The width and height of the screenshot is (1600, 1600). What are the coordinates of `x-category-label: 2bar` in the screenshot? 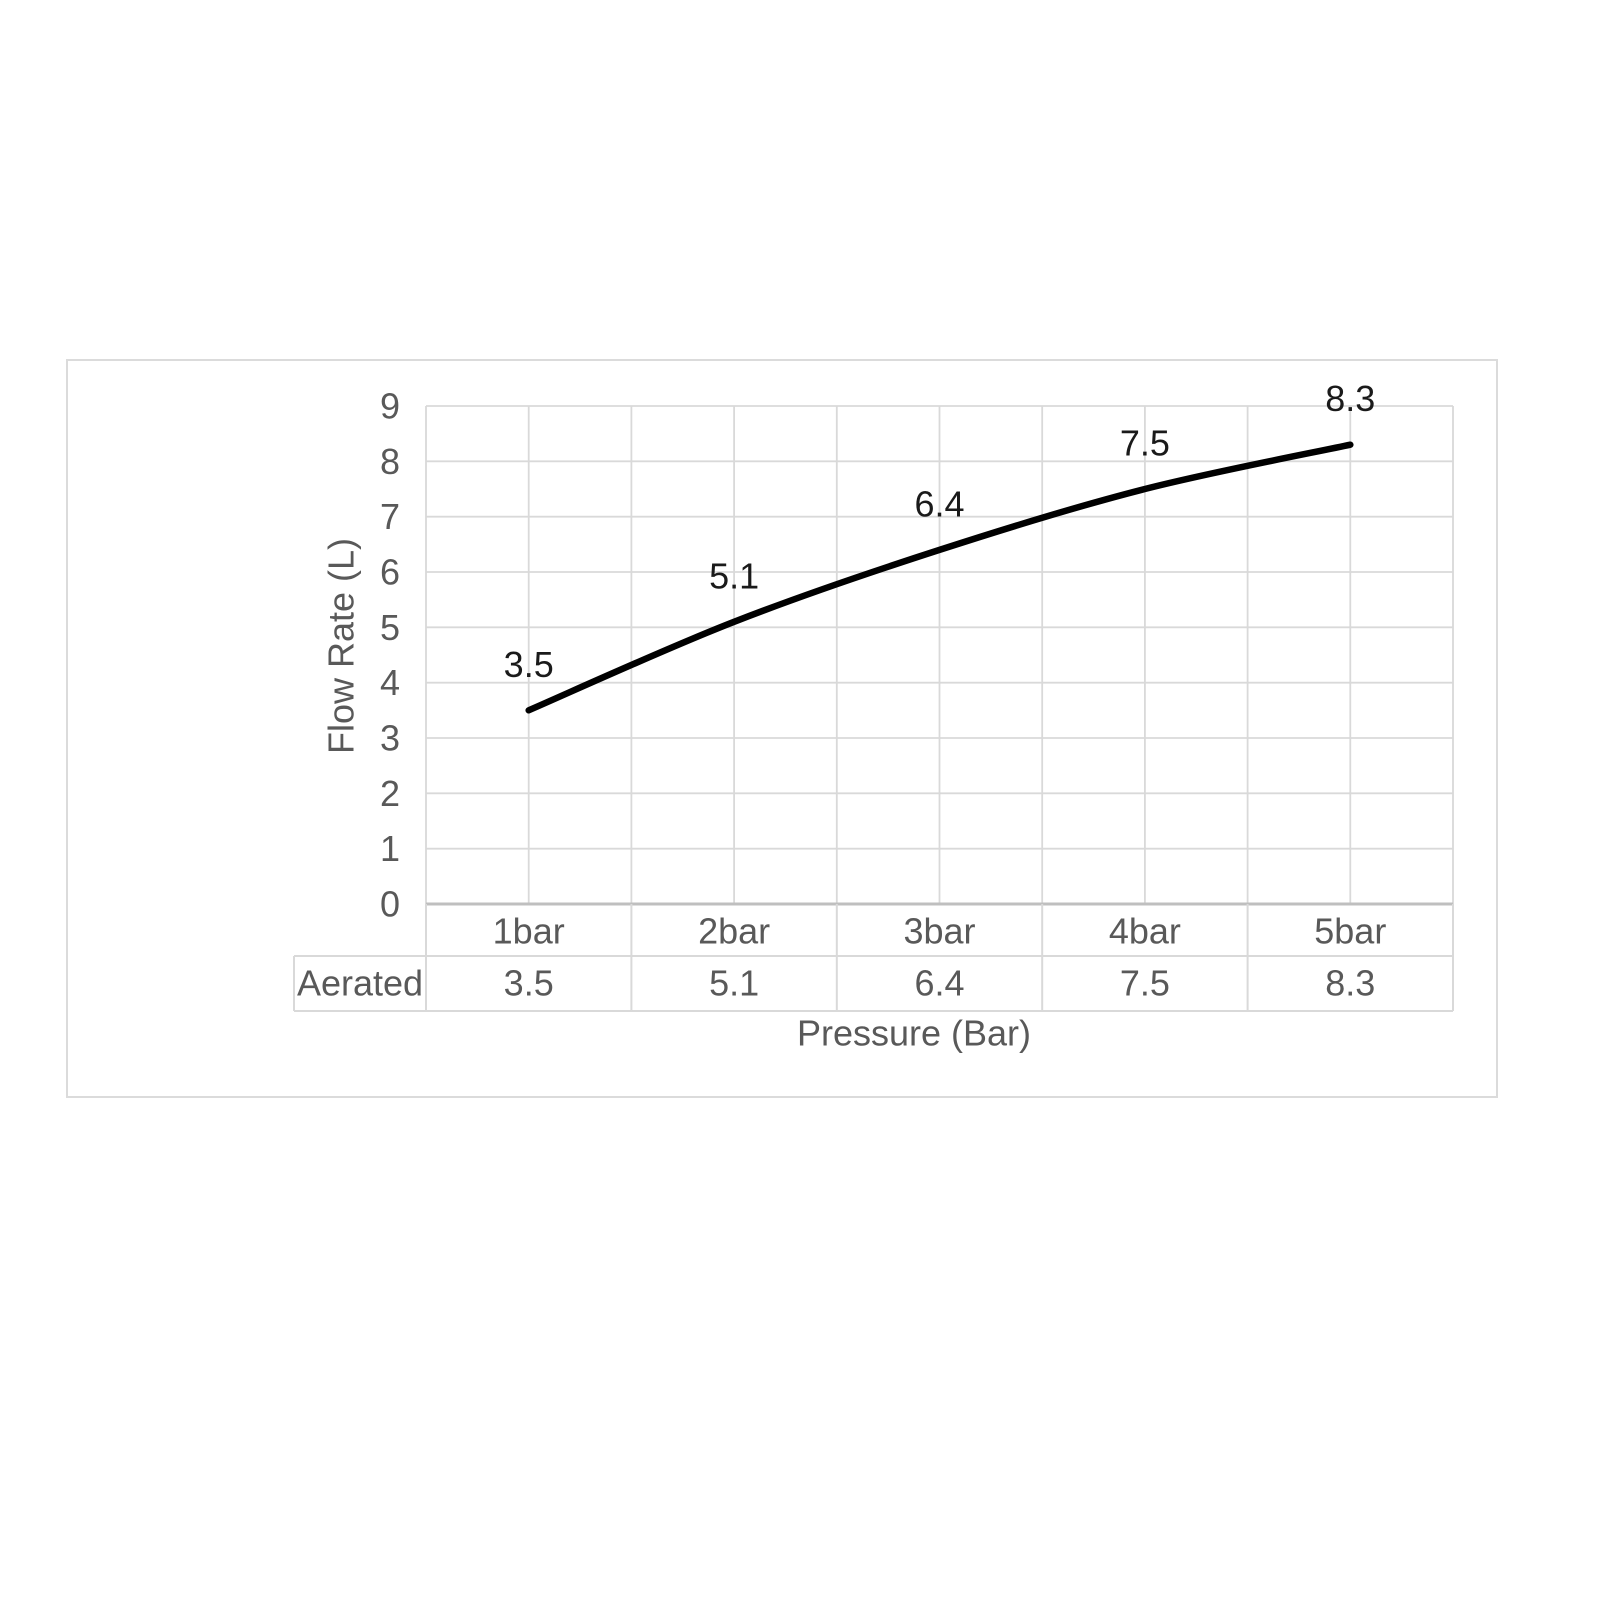 It's located at (734, 931).